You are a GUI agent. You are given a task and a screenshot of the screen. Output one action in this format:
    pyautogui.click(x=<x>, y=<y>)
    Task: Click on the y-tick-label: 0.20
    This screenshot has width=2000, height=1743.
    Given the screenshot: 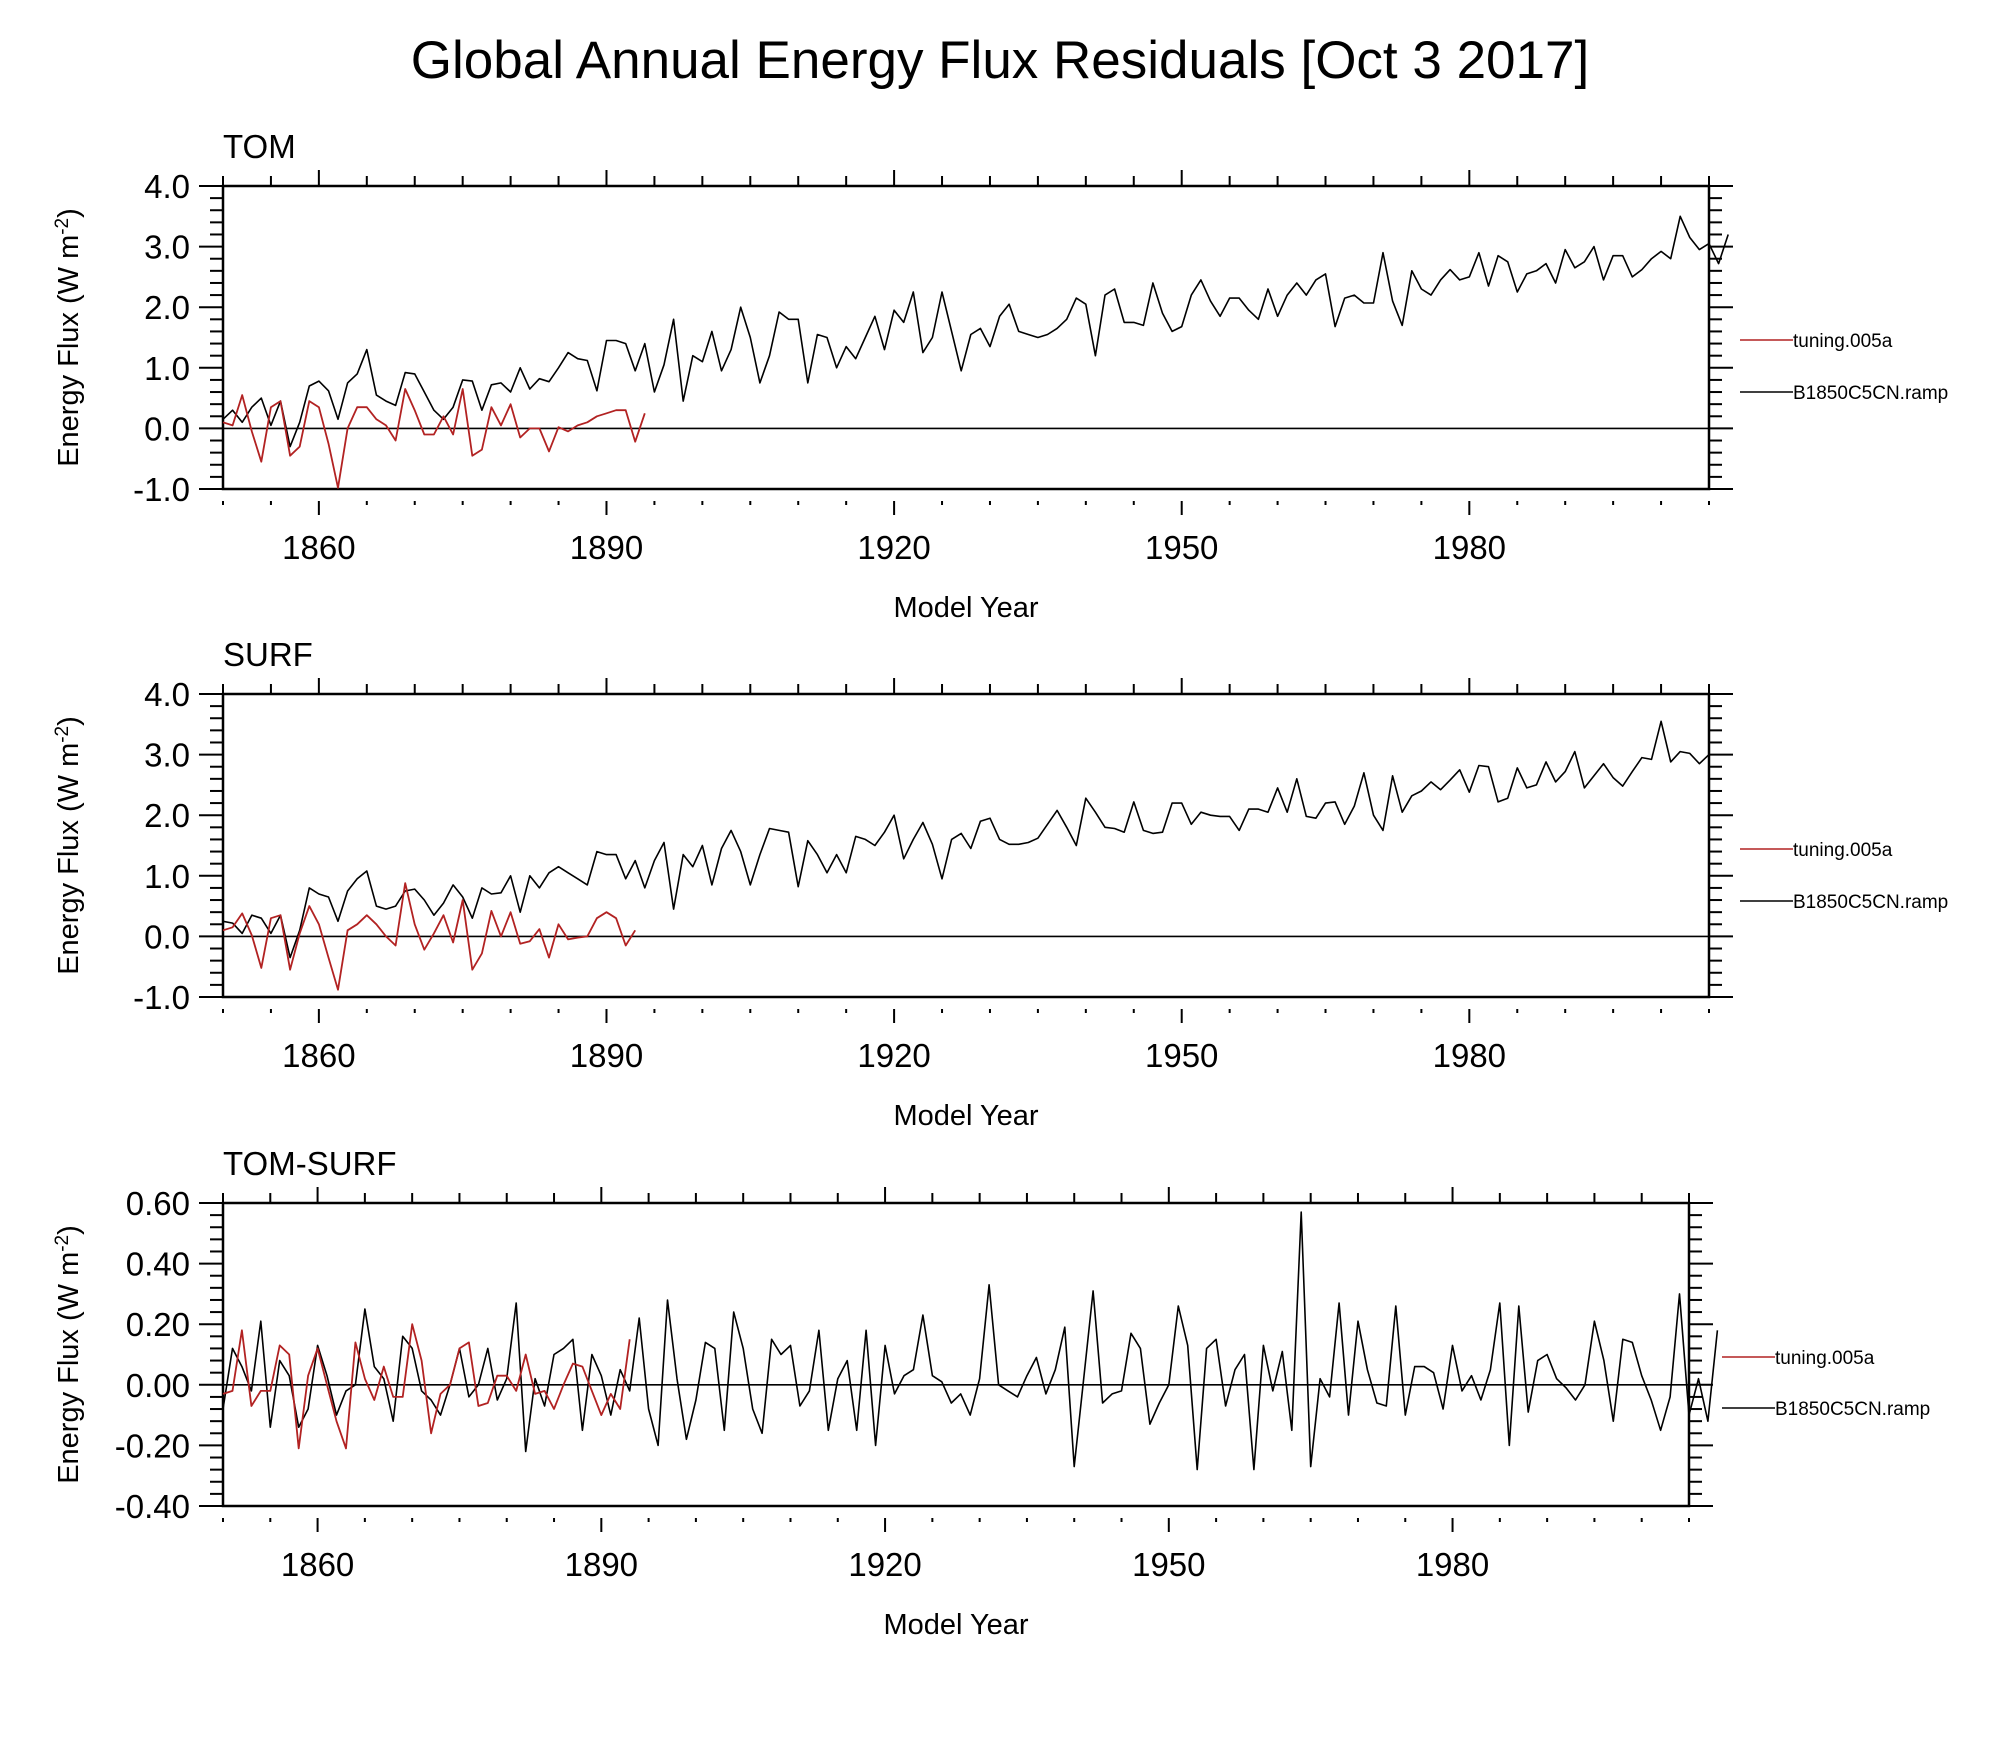 What is the action you would take?
    pyautogui.click(x=158, y=1324)
    